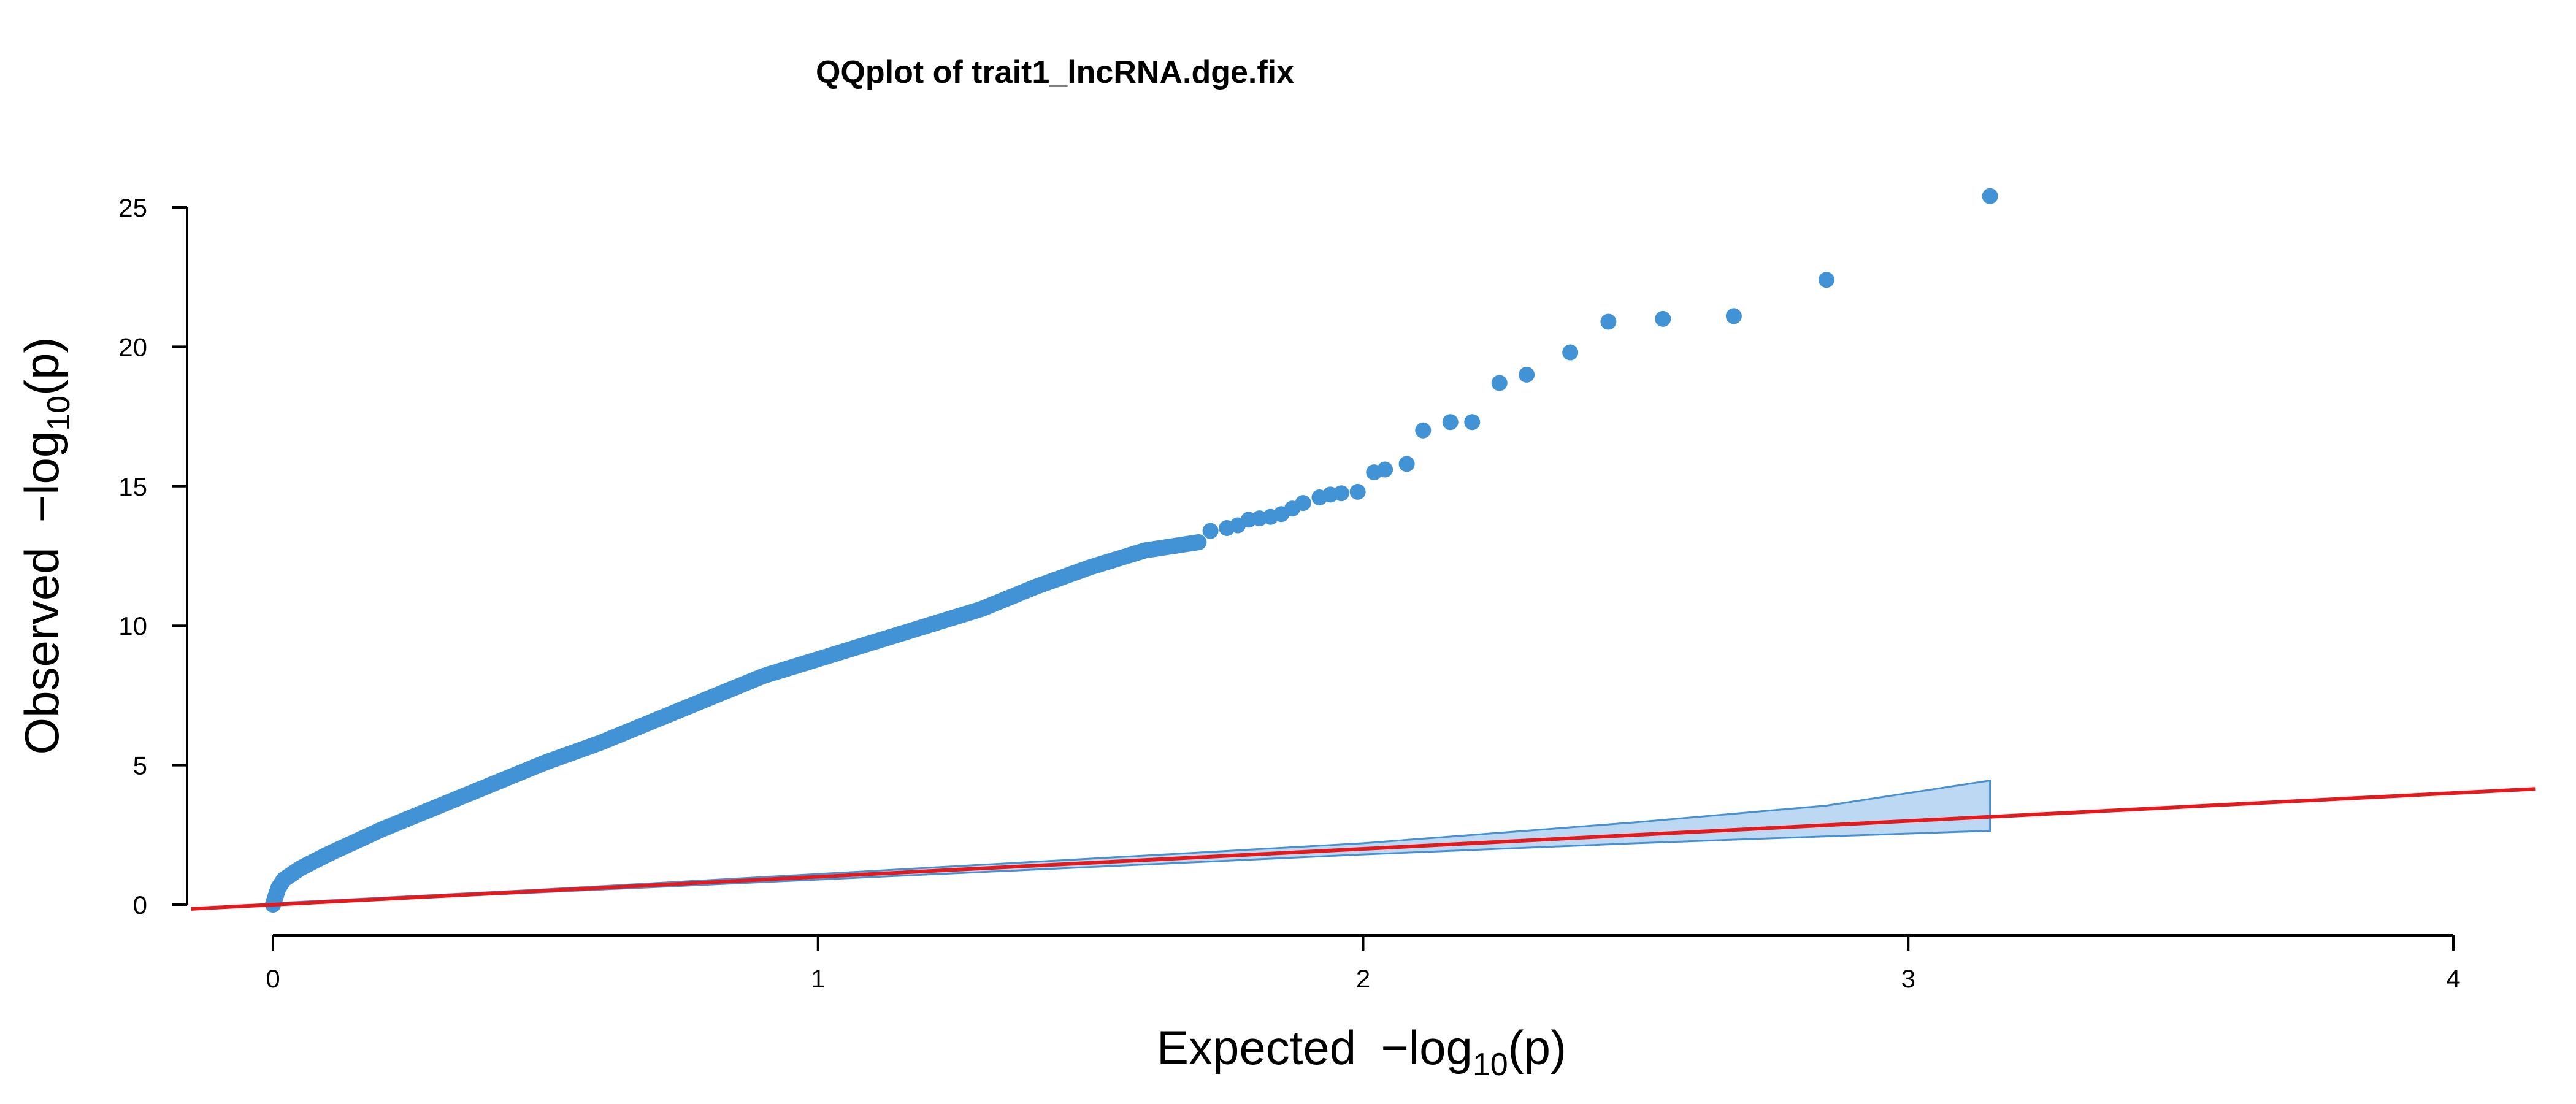 Image resolution: width=2576 pixels, height=1104 pixels. Describe the element at coordinates (153, 556) in the screenshot. I see `y-axis: 0 5 10 15 20 25` at that location.